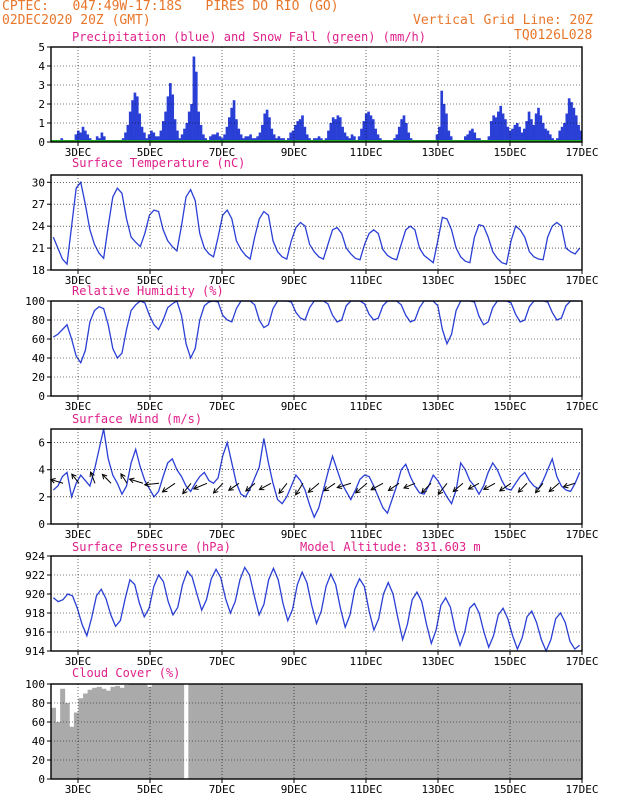 The width and height of the screenshot is (618, 800). What do you see at coordinates (151, 547) in the screenshot?
I see `pressure-panel-title: Surface Pressure (hPa)` at bounding box center [151, 547].